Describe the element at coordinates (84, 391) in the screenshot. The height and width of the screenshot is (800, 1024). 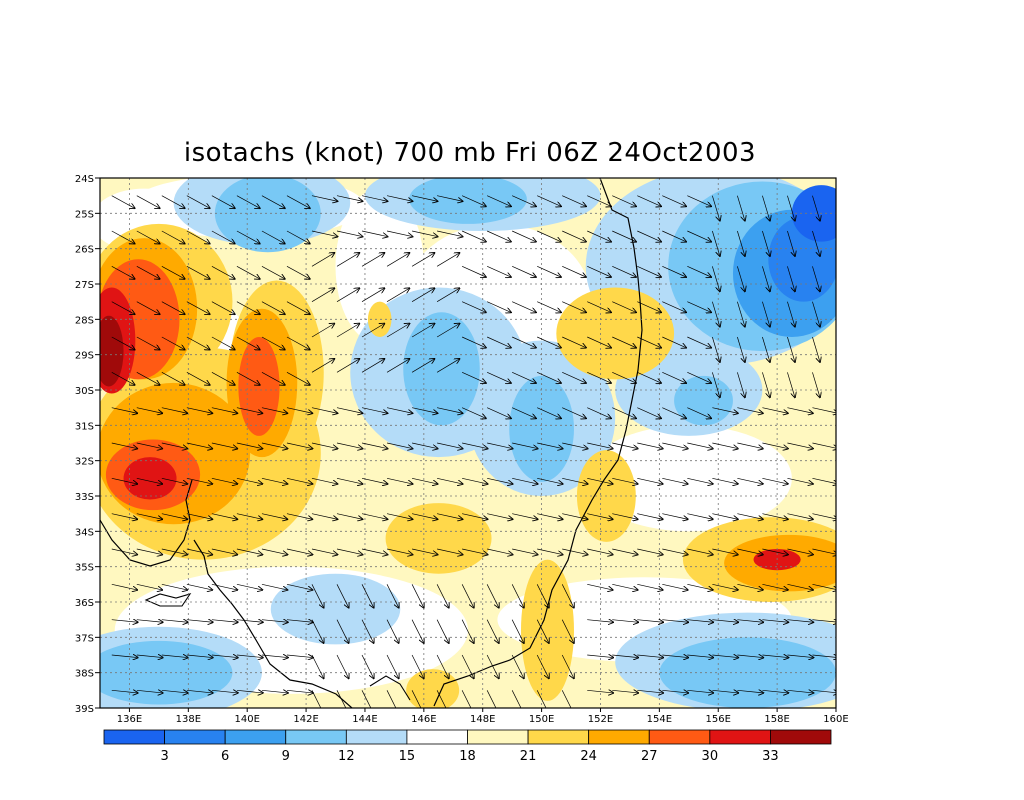
I see `lat-label-30S: 30S` at that location.